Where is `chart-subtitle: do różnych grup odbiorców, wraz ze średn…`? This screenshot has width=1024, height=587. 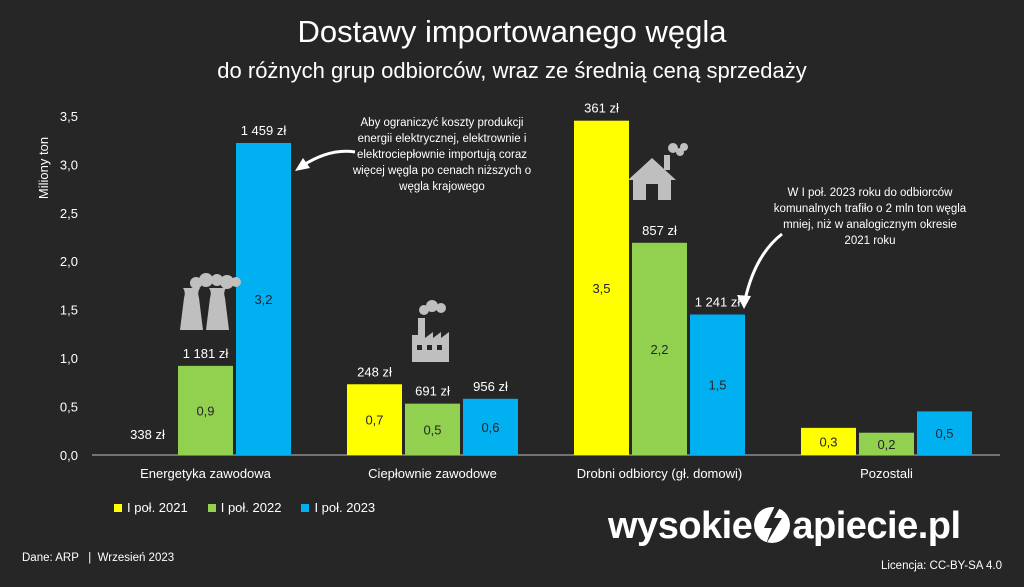
chart-subtitle: do różnych grup odbiorców, wraz ze średn… is located at coordinates (512, 70).